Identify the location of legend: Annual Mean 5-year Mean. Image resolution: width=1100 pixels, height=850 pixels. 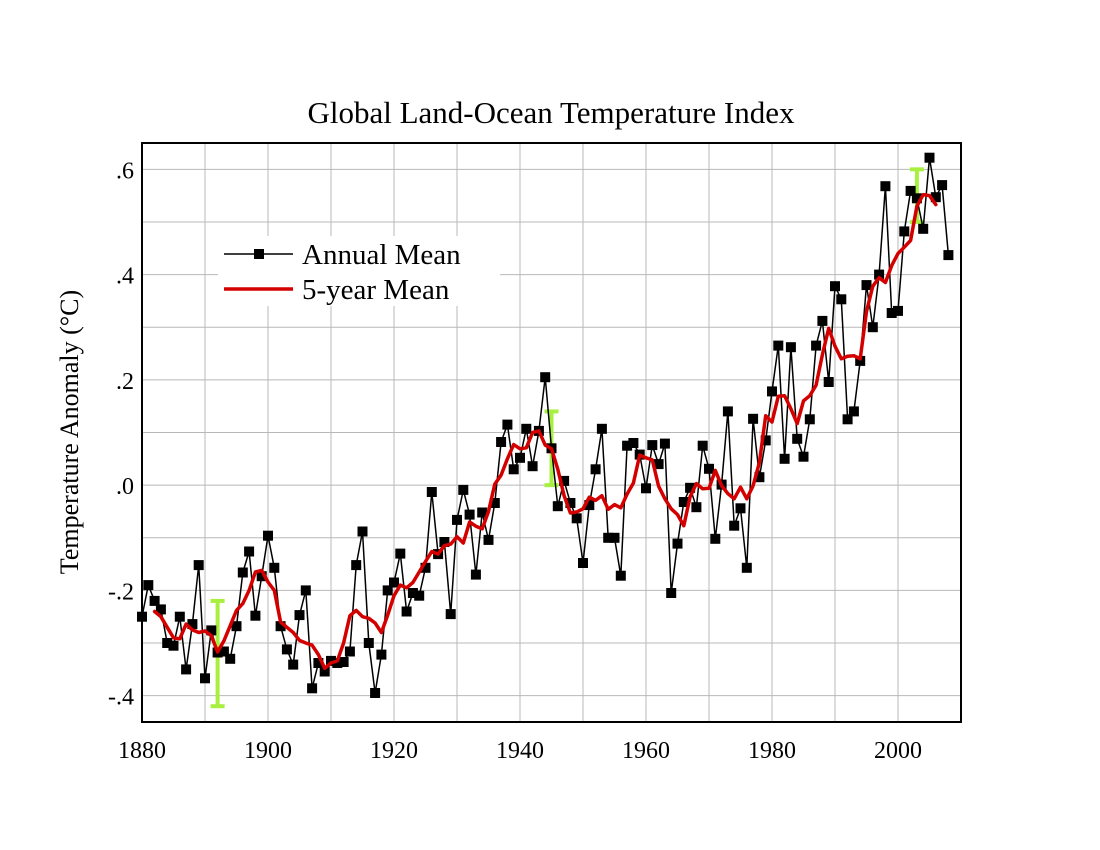
(359, 271).